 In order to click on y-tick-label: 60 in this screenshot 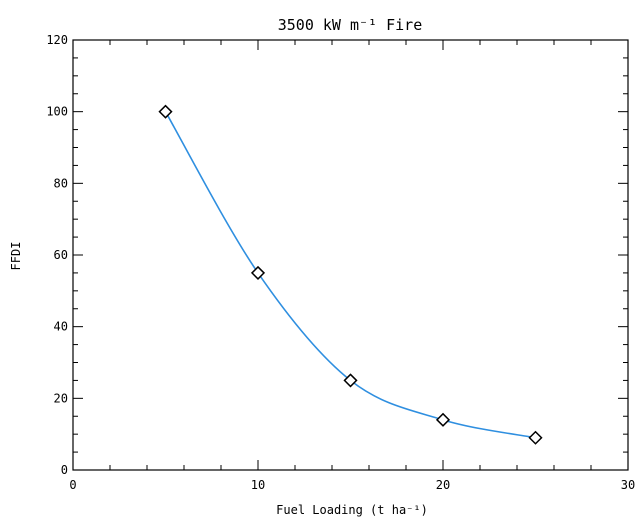, I will do `click(61, 255)`.